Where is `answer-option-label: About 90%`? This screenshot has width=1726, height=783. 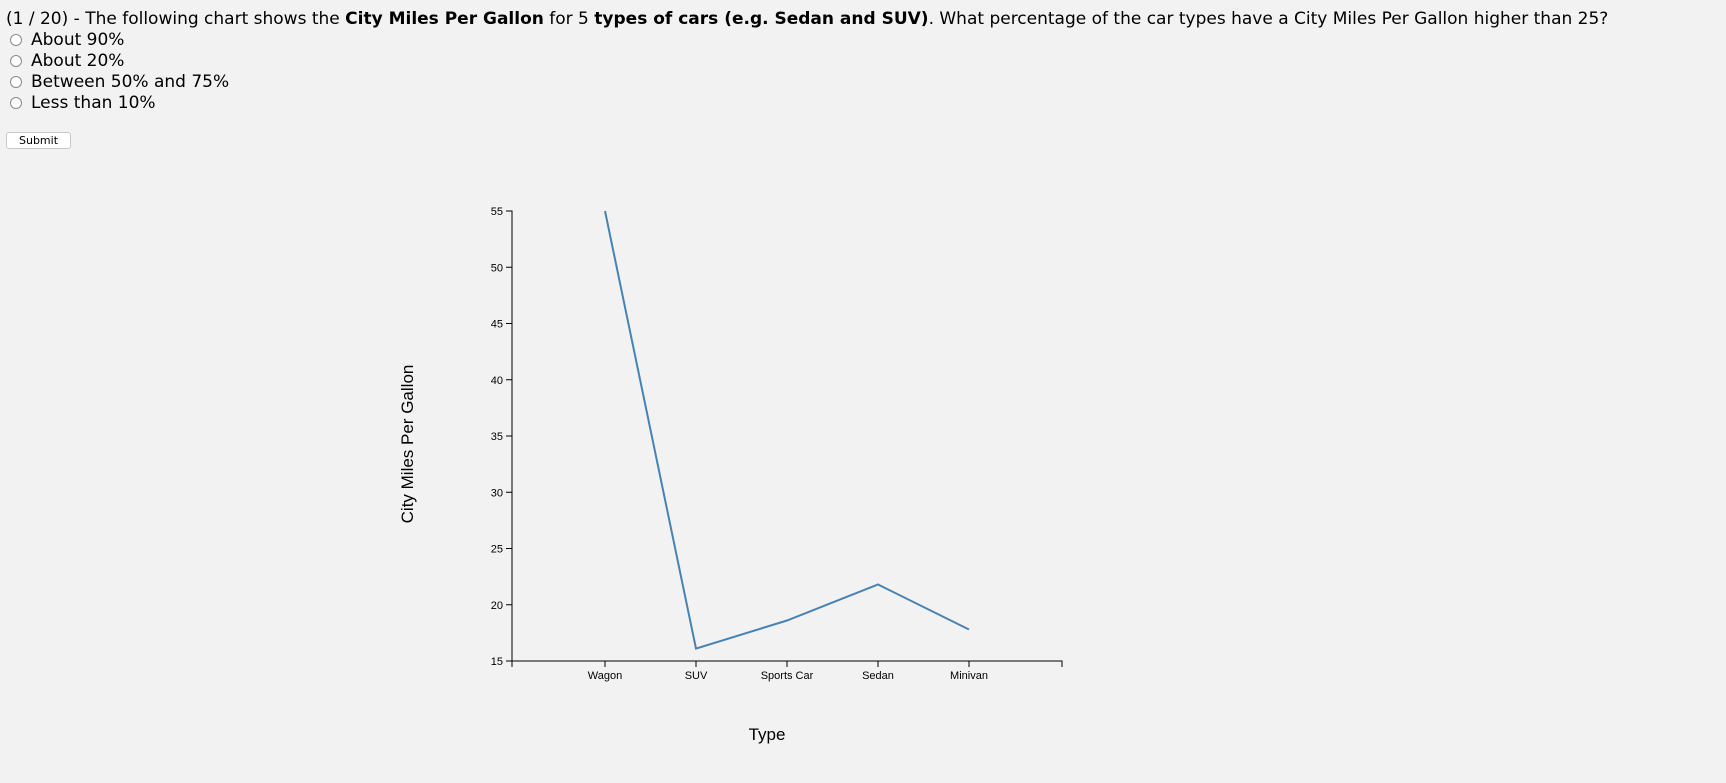
answer-option-label: About 90% is located at coordinates (78, 39).